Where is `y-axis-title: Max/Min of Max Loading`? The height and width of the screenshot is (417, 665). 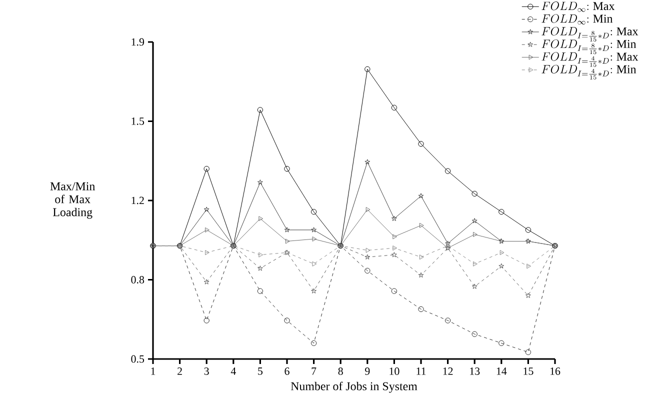
y-axis-title: Max/Min of Max Loading is located at coordinates (73, 200).